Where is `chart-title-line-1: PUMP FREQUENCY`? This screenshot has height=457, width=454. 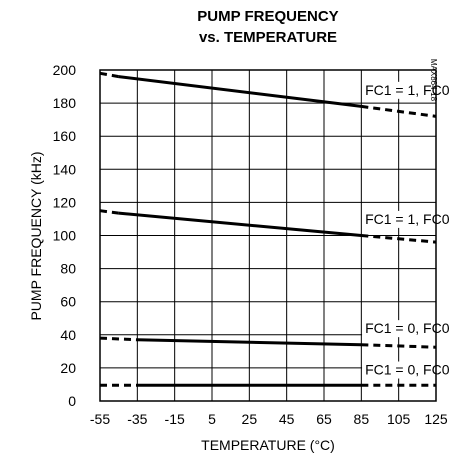
chart-title-line-1: PUMP FREQUENCY is located at coordinates (268, 16).